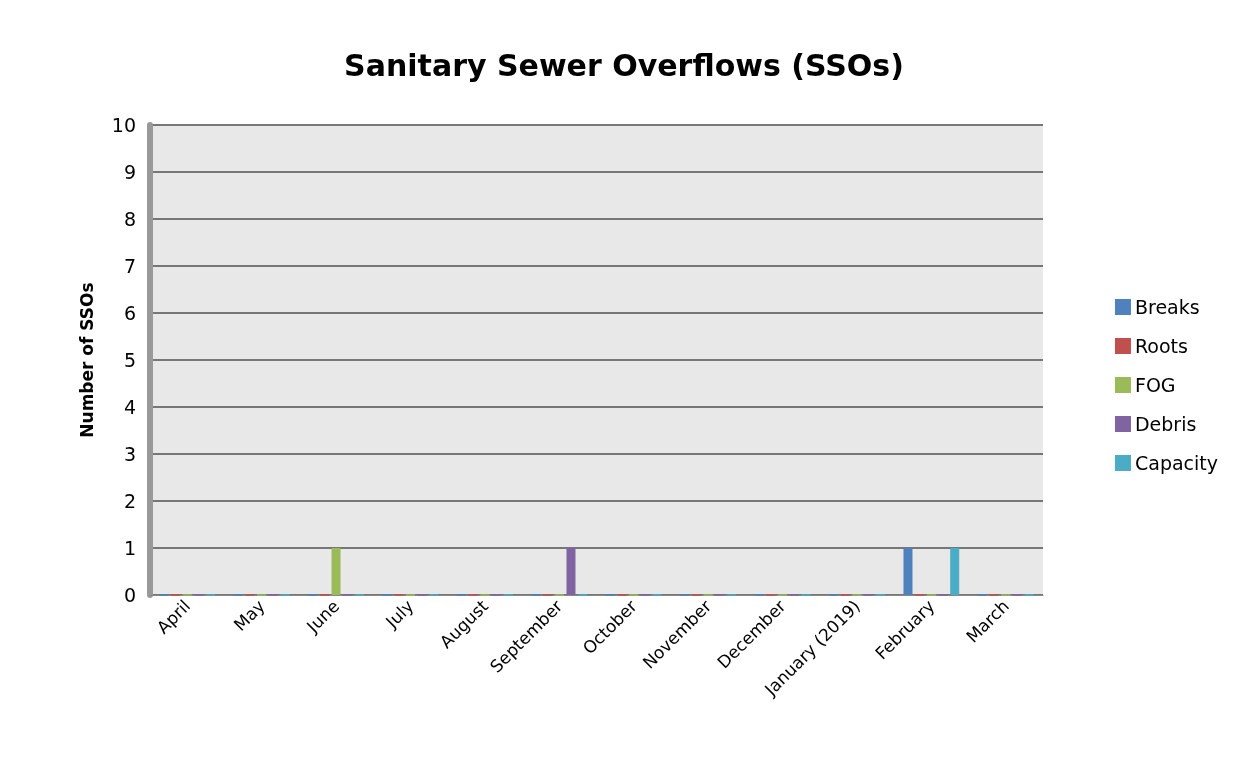  I want to click on y-tick-label: 0, so click(129, 595).